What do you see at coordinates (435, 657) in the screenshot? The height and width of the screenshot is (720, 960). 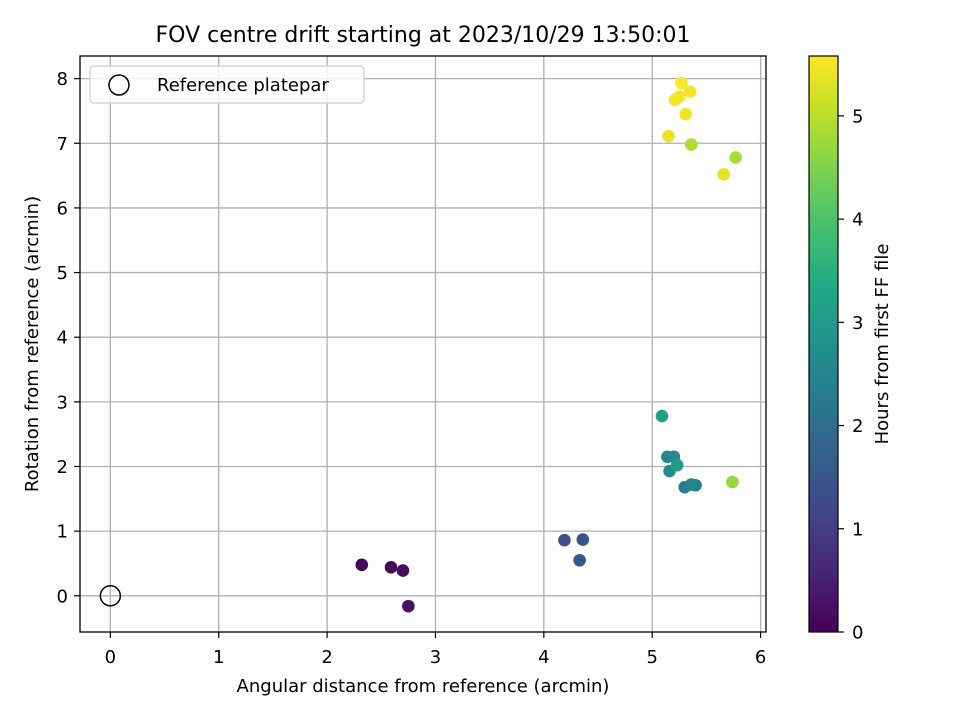 I see `x-tick-label: 3` at bounding box center [435, 657].